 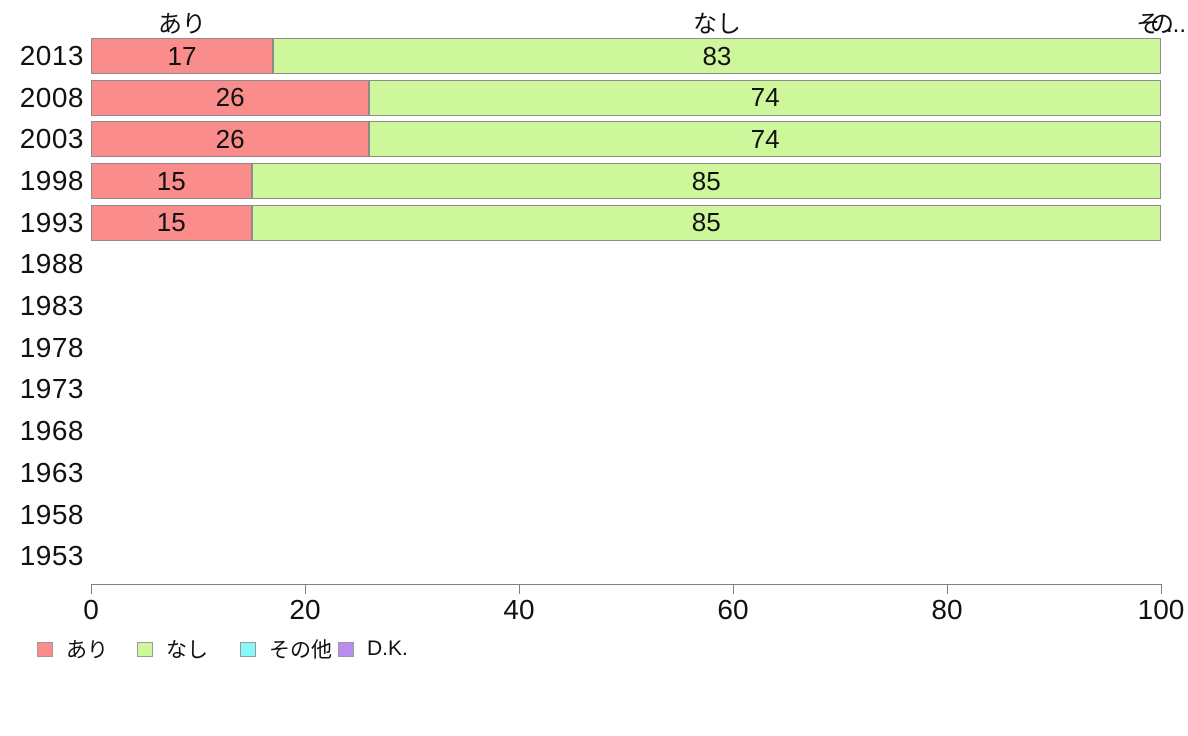 What do you see at coordinates (51, 55) in the screenshot?
I see `y-axis-label: 2013` at bounding box center [51, 55].